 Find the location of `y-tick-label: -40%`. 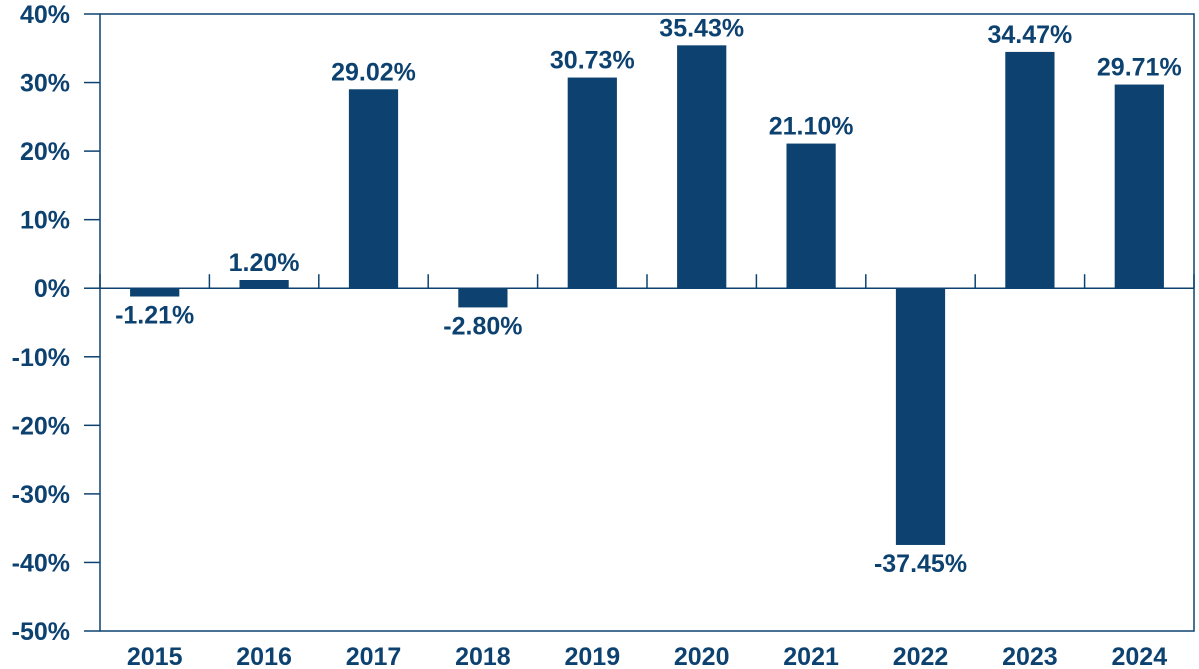

y-tick-label: -40% is located at coordinates (41, 563).